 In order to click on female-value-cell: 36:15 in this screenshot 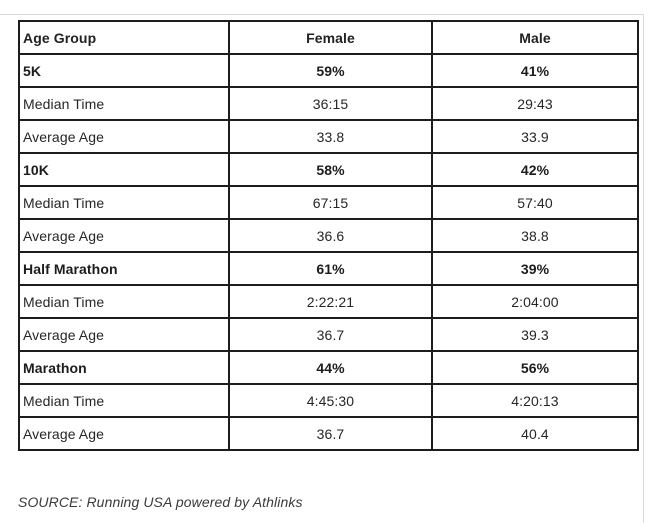, I will do `click(330, 103)`.